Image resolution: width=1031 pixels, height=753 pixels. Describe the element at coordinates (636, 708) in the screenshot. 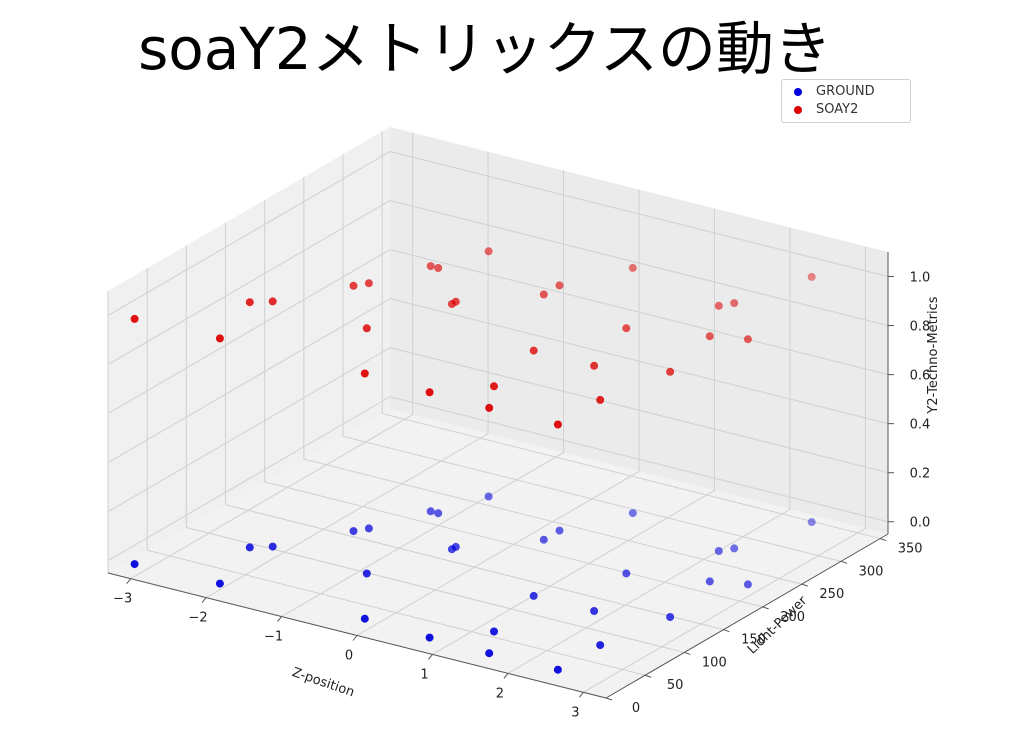

I see `y-tick-label: 0` at that location.